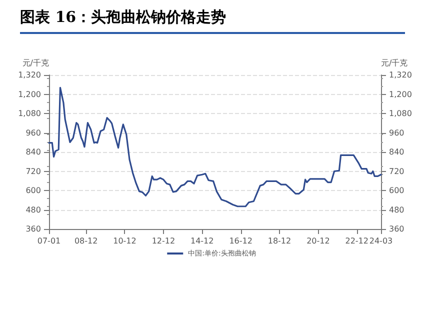  What do you see at coordinates (33, 133) in the screenshot?
I see `y-tick-label: 960` at bounding box center [33, 133].